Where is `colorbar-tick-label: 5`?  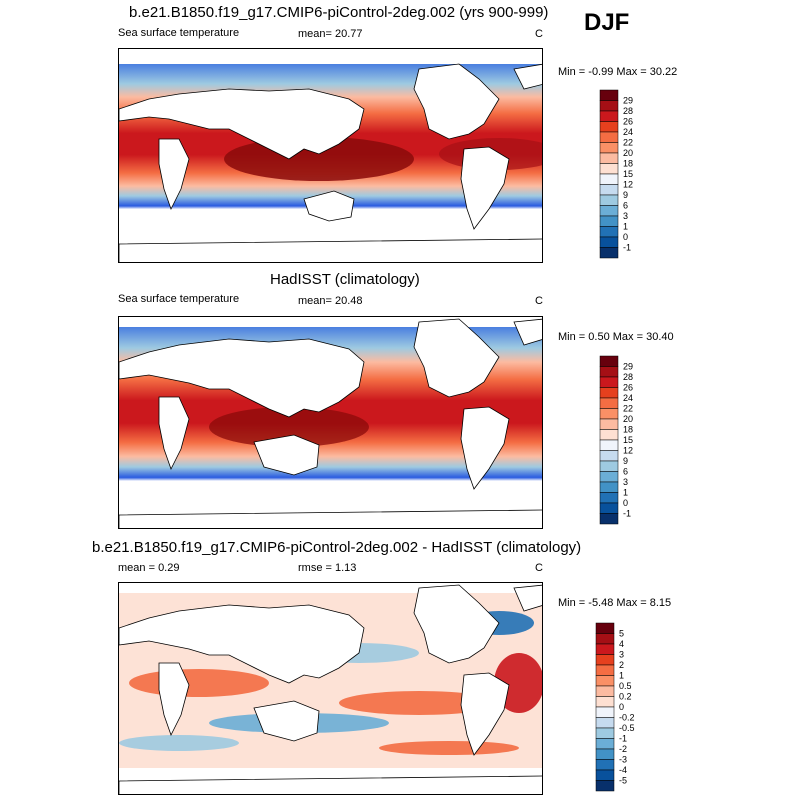
colorbar-tick-label: 5 is located at coordinates (621, 634).